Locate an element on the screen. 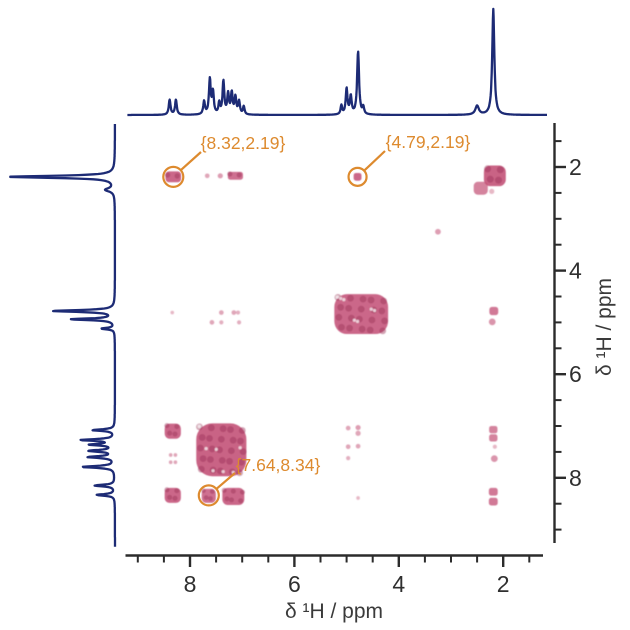 This screenshot has width=630, height=630. left-spectrum-trace is located at coordinates (63, 335).